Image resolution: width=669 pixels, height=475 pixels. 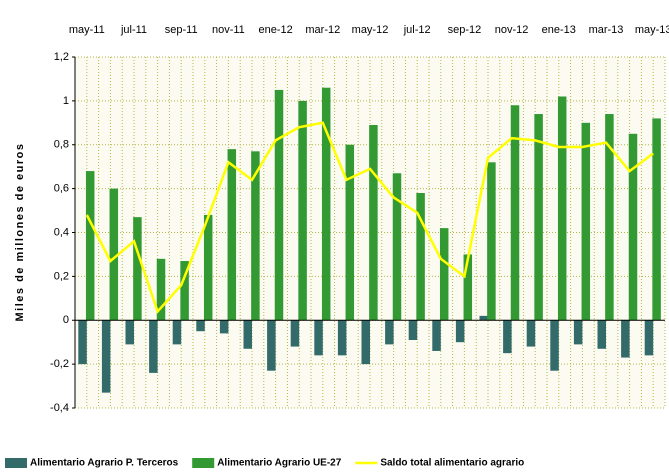 I want to click on legend-label: Saldo total alimentario agrario, so click(x=452, y=463).